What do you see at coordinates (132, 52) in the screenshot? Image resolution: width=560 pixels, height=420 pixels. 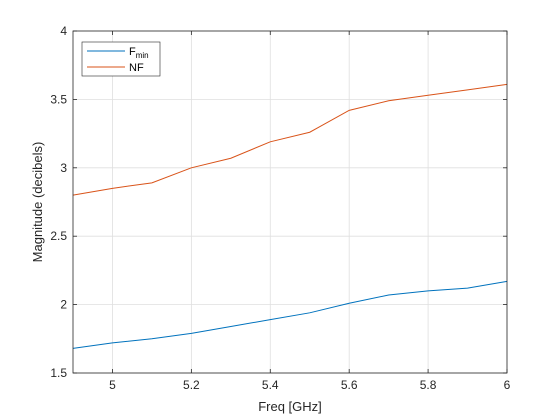 I see `legend-label-fmin-main: F` at bounding box center [132, 52].